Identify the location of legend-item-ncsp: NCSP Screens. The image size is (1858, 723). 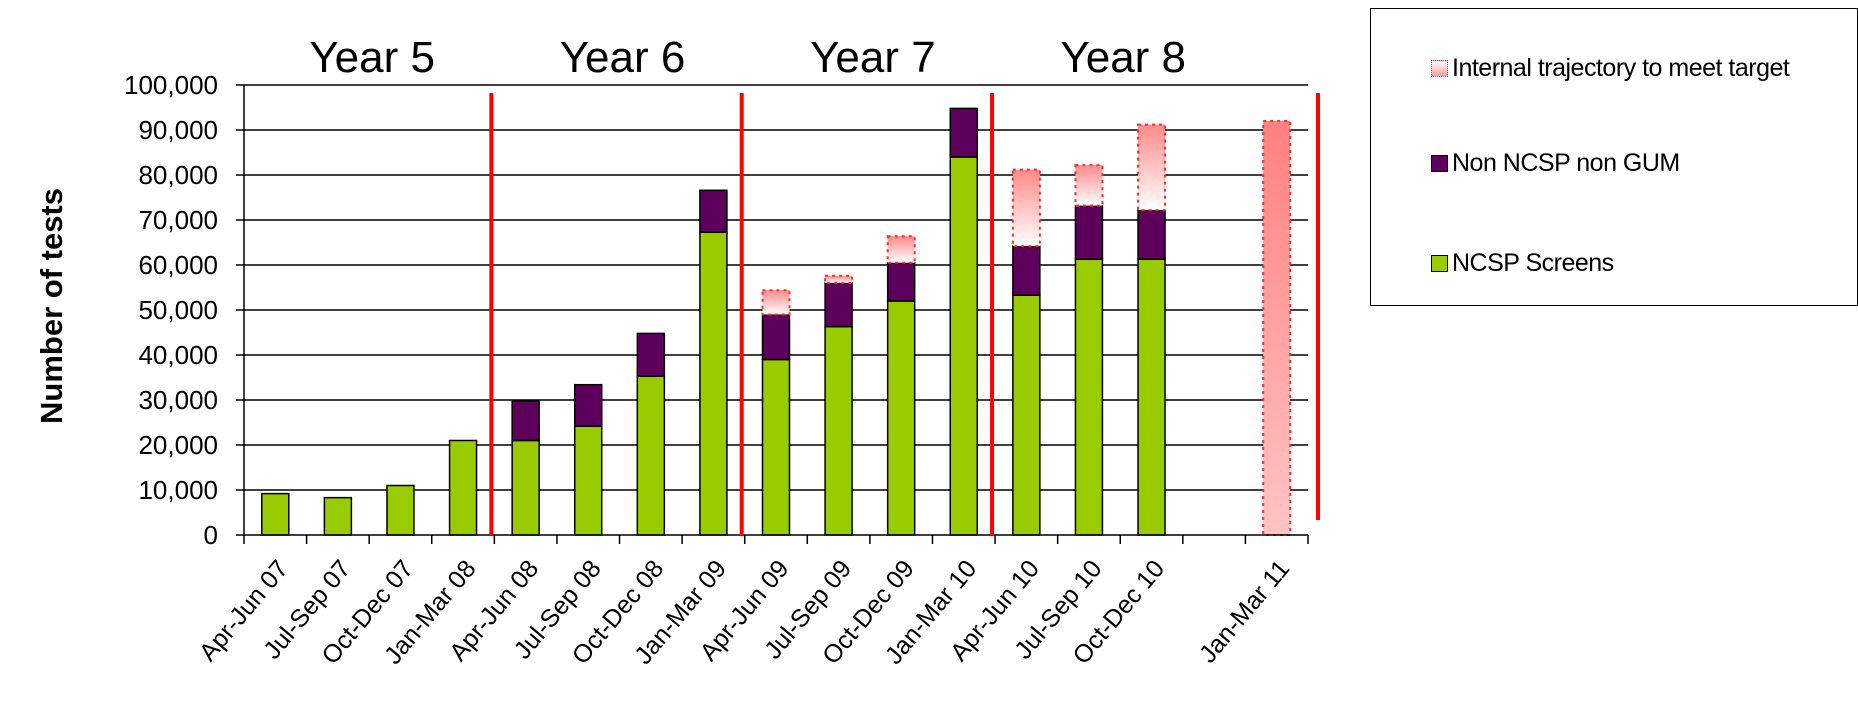
(1522, 263).